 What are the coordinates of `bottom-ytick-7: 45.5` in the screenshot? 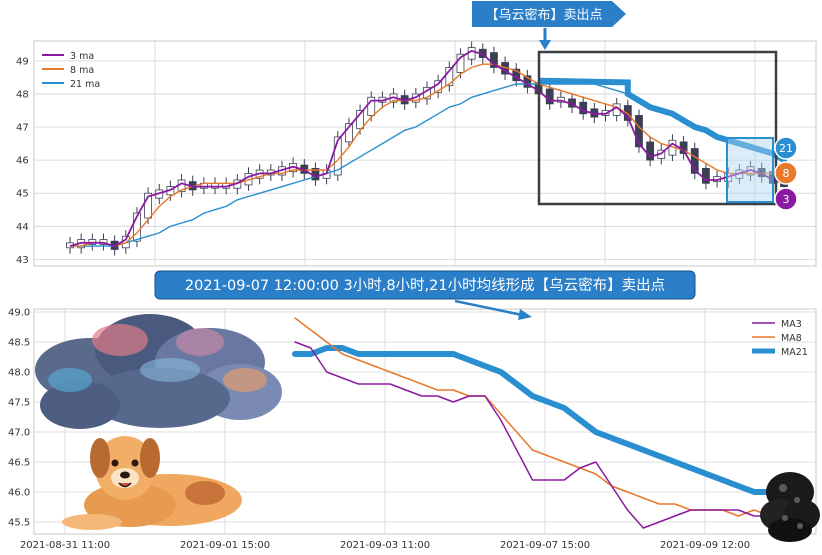 It's located at (19, 523).